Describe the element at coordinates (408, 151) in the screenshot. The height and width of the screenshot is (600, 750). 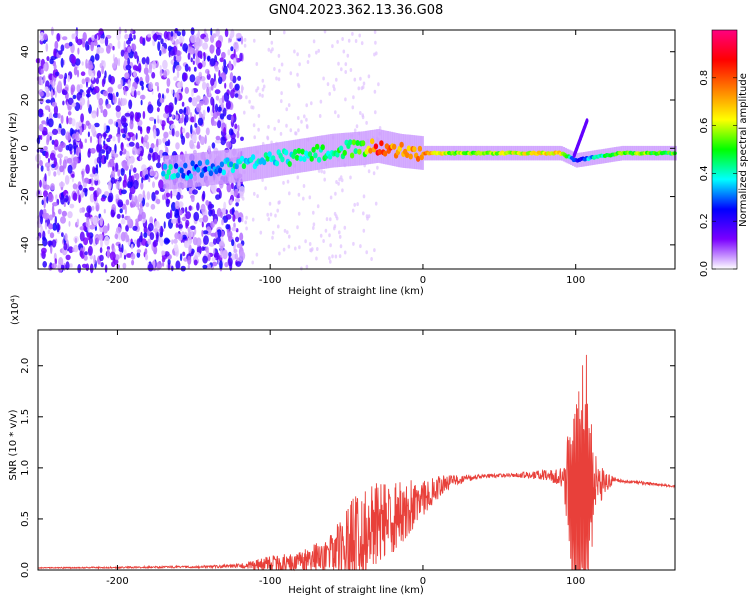
I see `spectrogram-ridge-halo` at that location.